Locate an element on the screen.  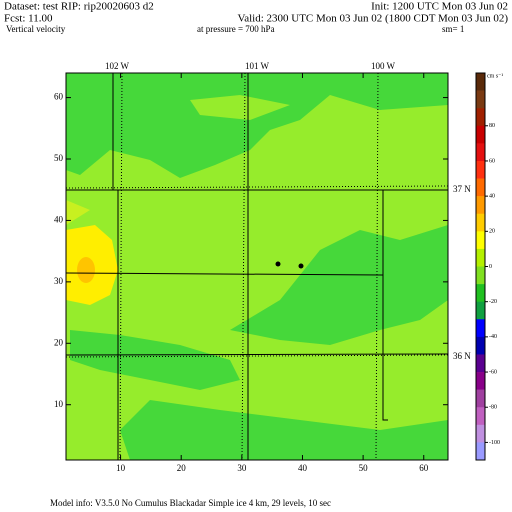
x-tick-label: 40 is located at coordinates (303, 468).